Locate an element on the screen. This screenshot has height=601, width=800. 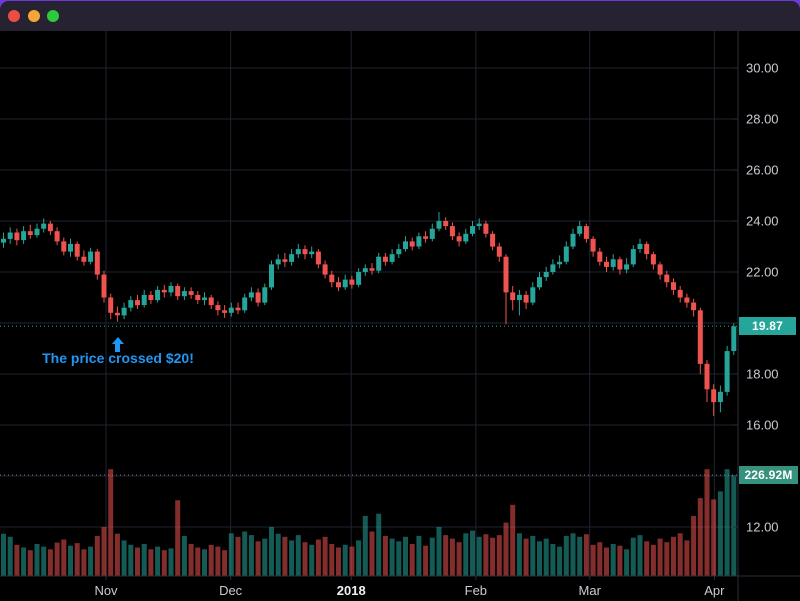
time-tick-label: Mar is located at coordinates (590, 590).